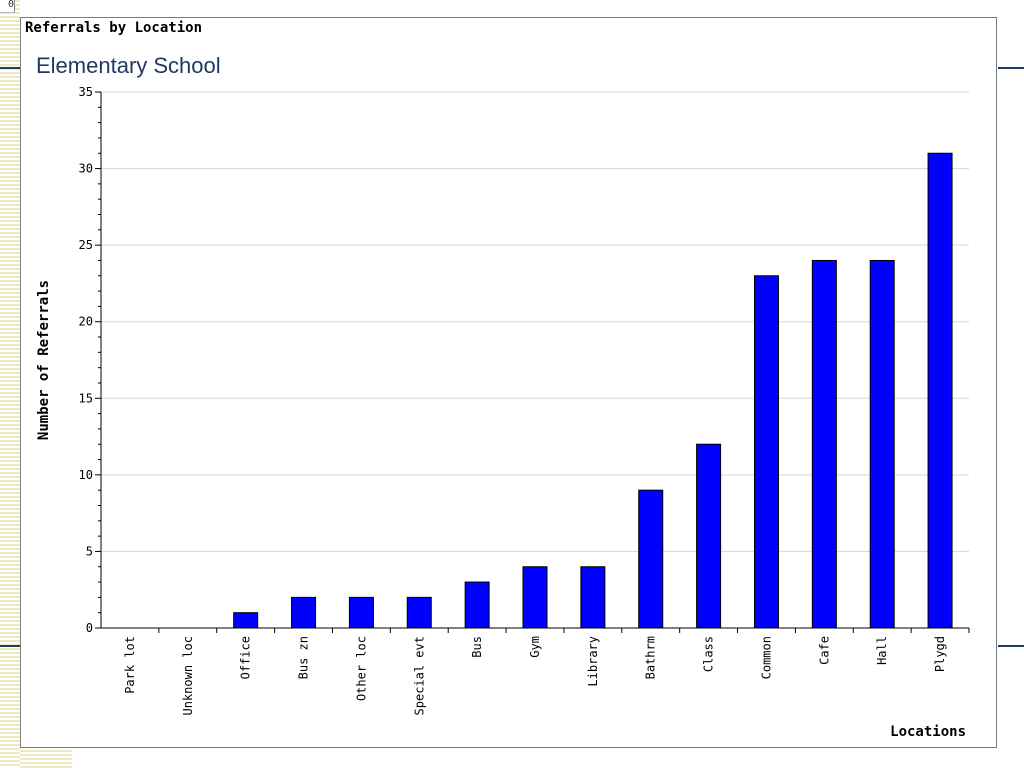 The image size is (1024, 768). Describe the element at coordinates (114, 28) in the screenshot. I see `chart-title: Referrals by Location` at that location.